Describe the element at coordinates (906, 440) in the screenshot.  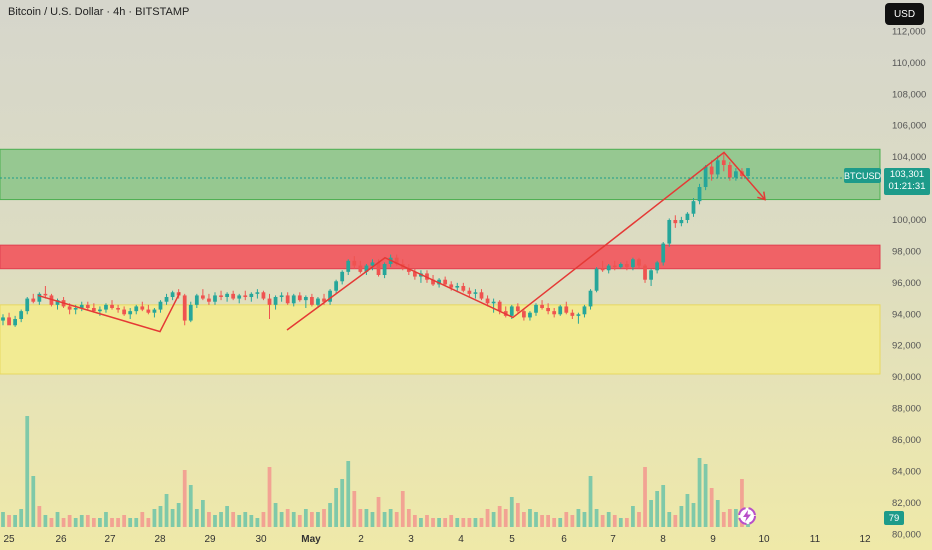
I see `y-tick-label: 86,000` at that location.